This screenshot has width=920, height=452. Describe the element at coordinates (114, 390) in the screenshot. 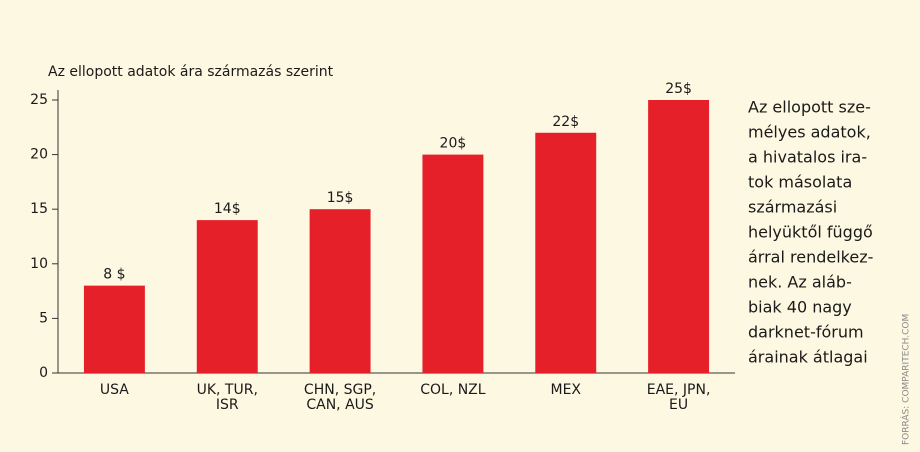

I see `x-tick-label: USA` at that location.